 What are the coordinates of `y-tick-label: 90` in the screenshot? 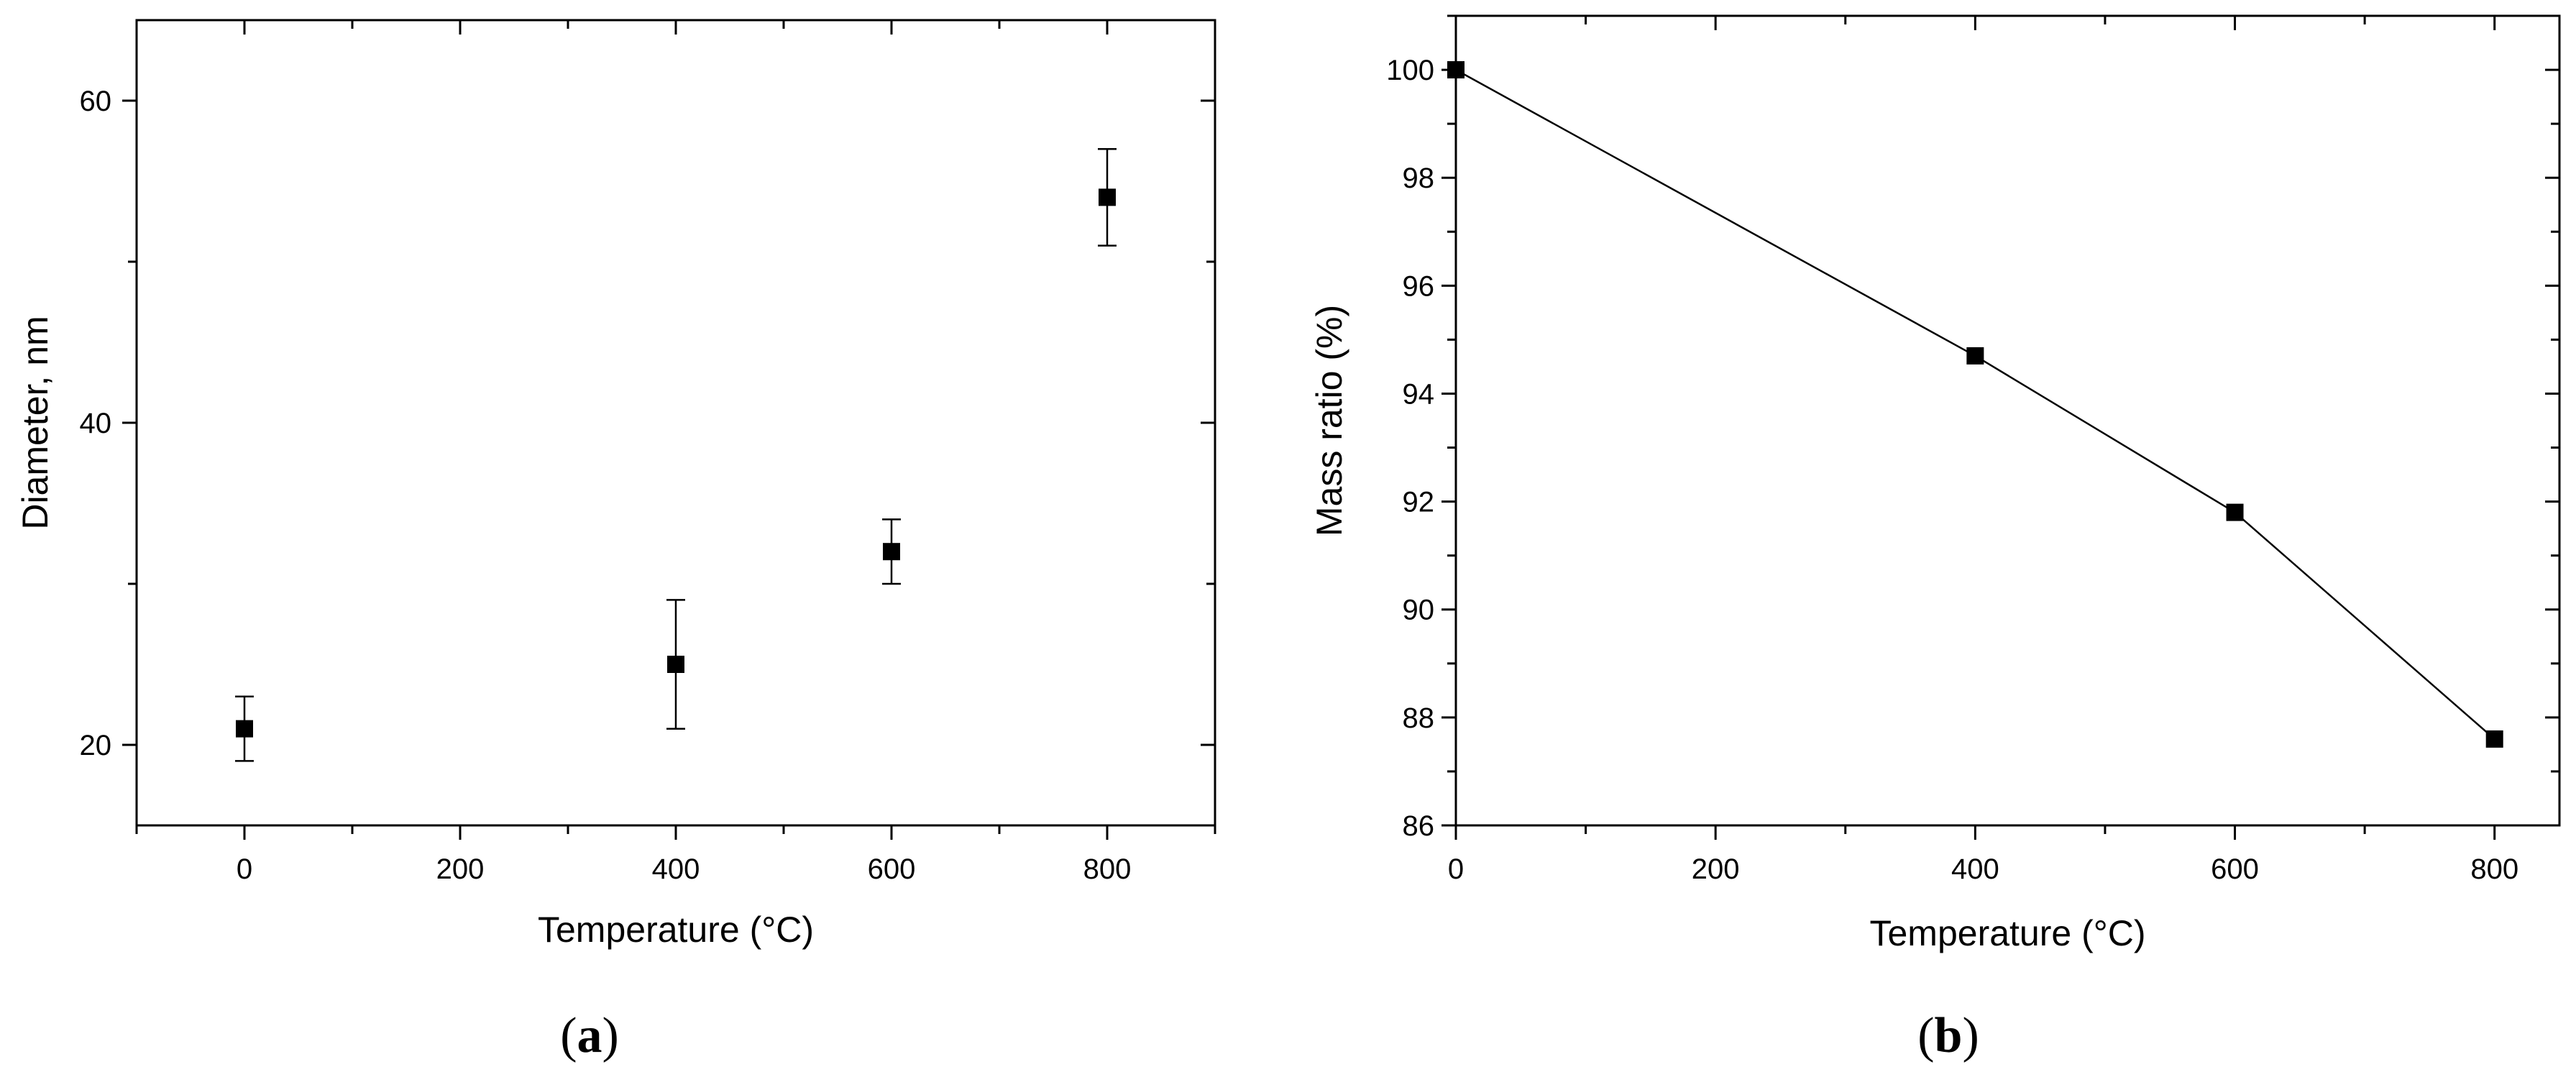 It's located at (1419, 610).